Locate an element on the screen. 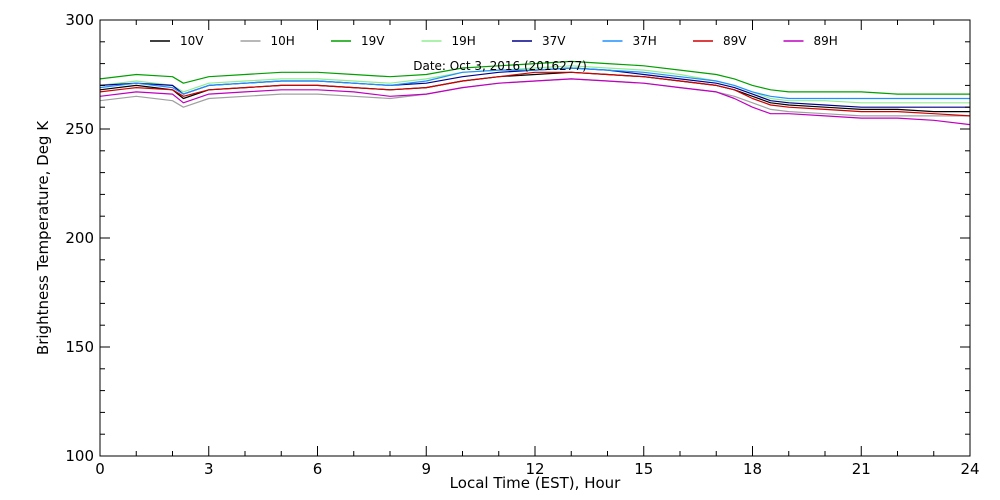 The image size is (1000, 500). legend: 10V 10H 19V 19H 37V 37H 89V 89H is located at coordinates (494, 41).